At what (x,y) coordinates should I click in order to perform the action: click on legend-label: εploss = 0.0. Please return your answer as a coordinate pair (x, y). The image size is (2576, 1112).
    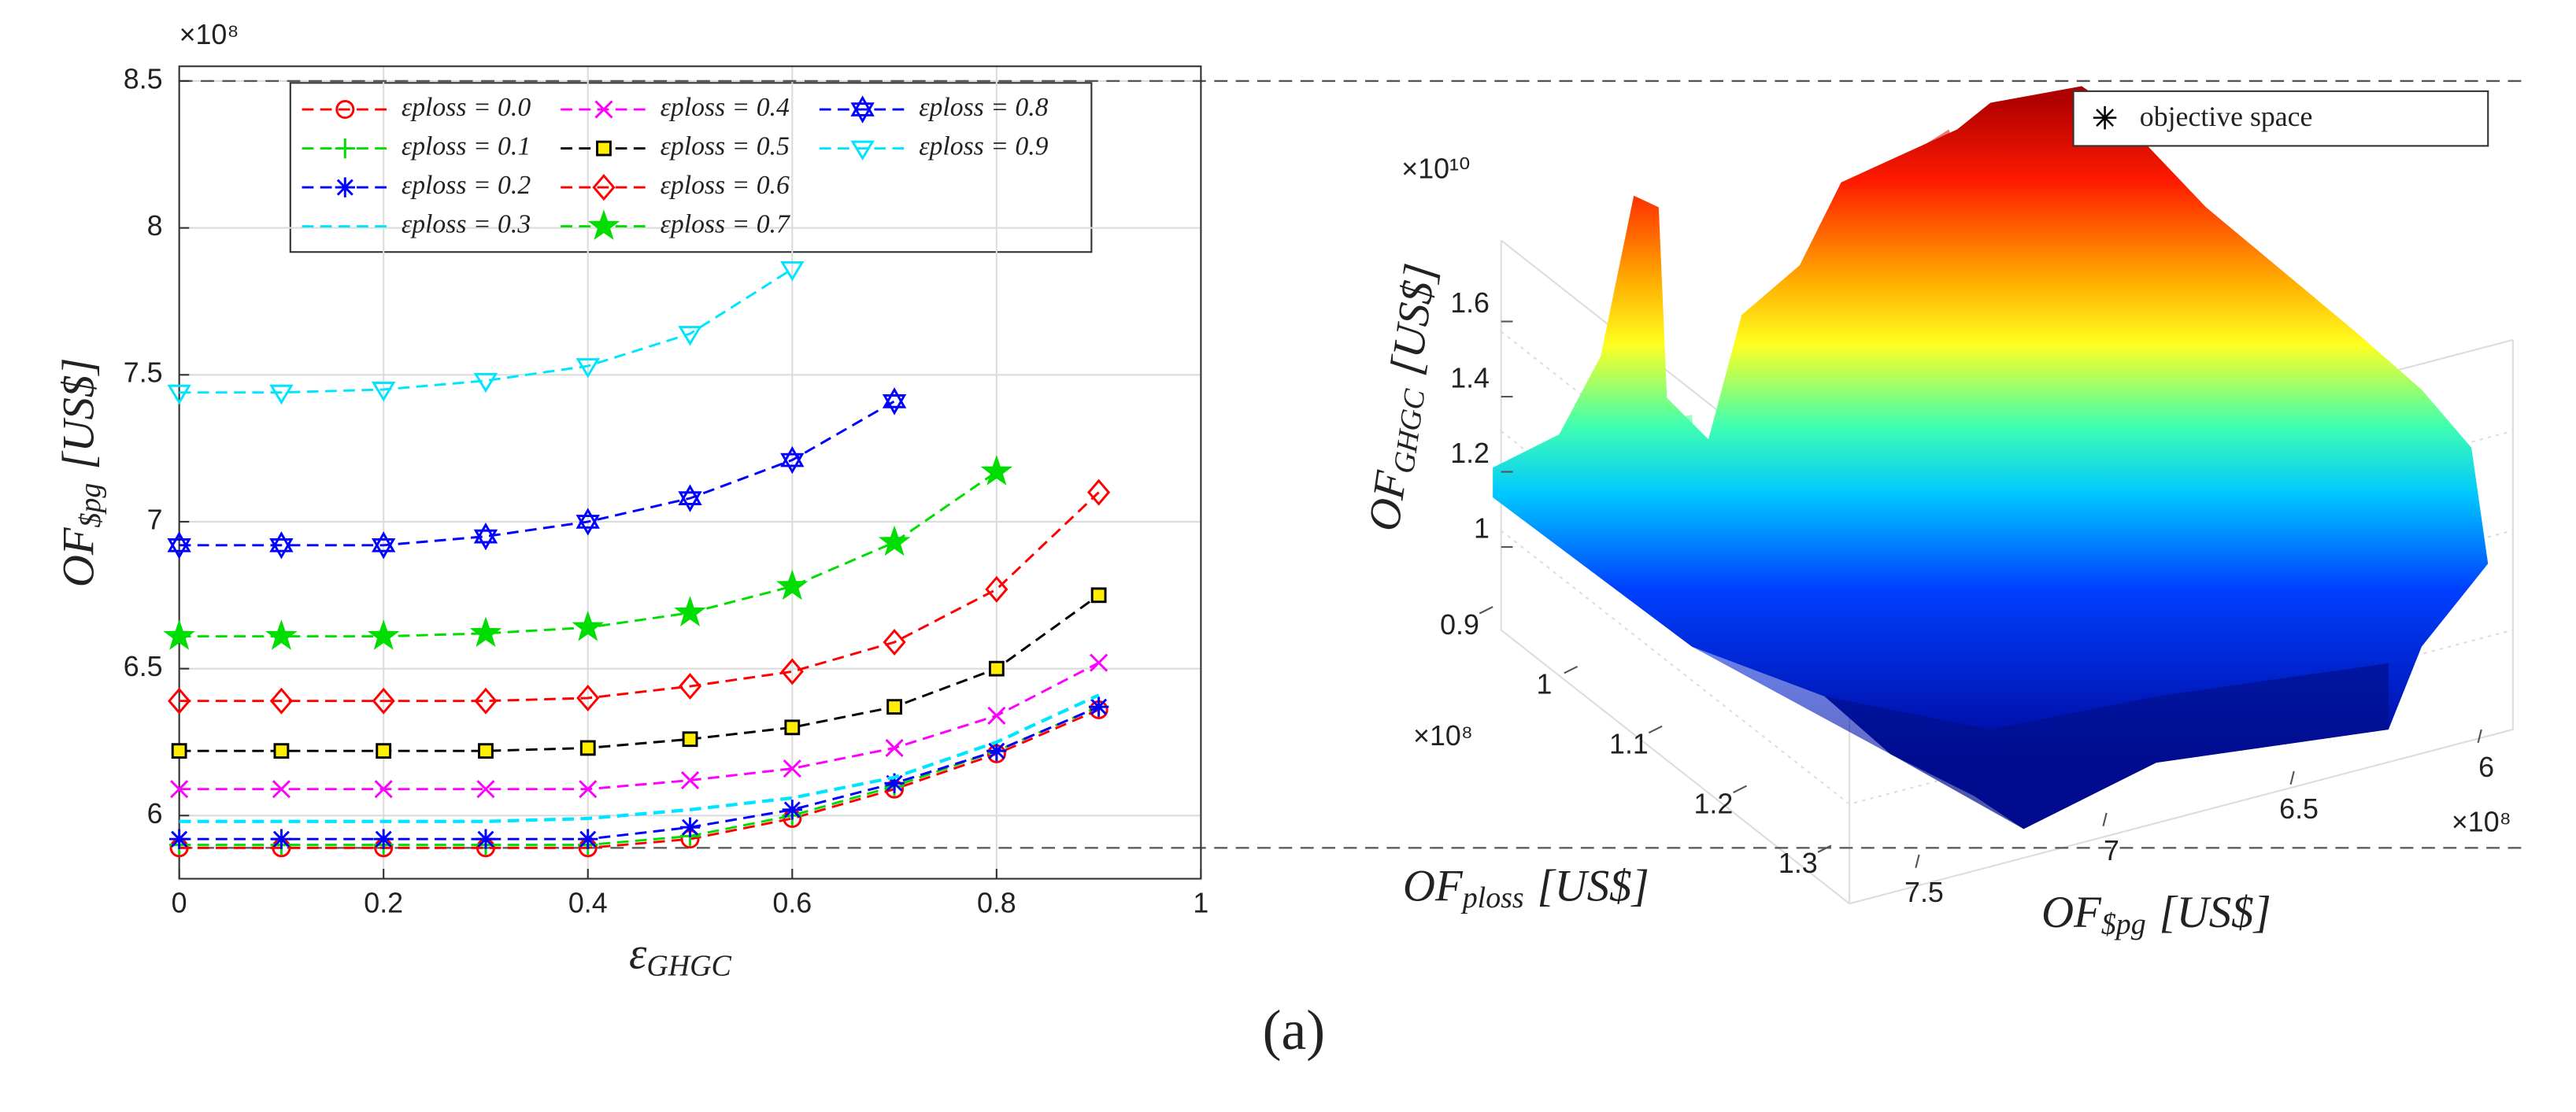
    Looking at the image, I should click on (466, 107).